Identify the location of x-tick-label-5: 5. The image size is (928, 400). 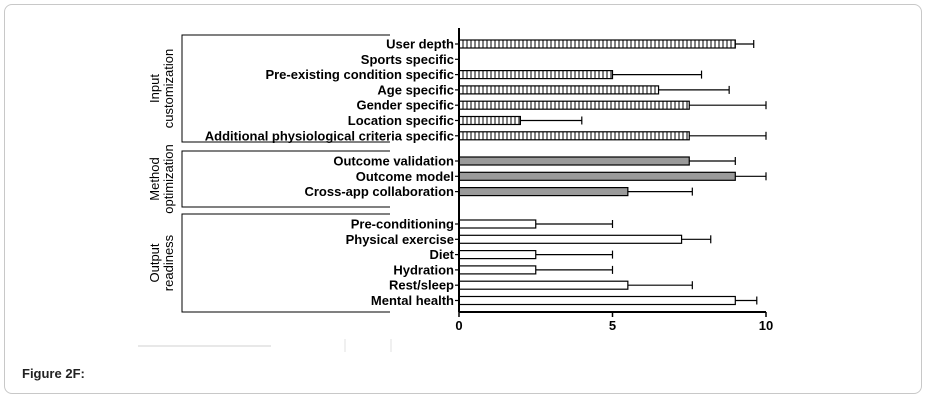
(612, 325).